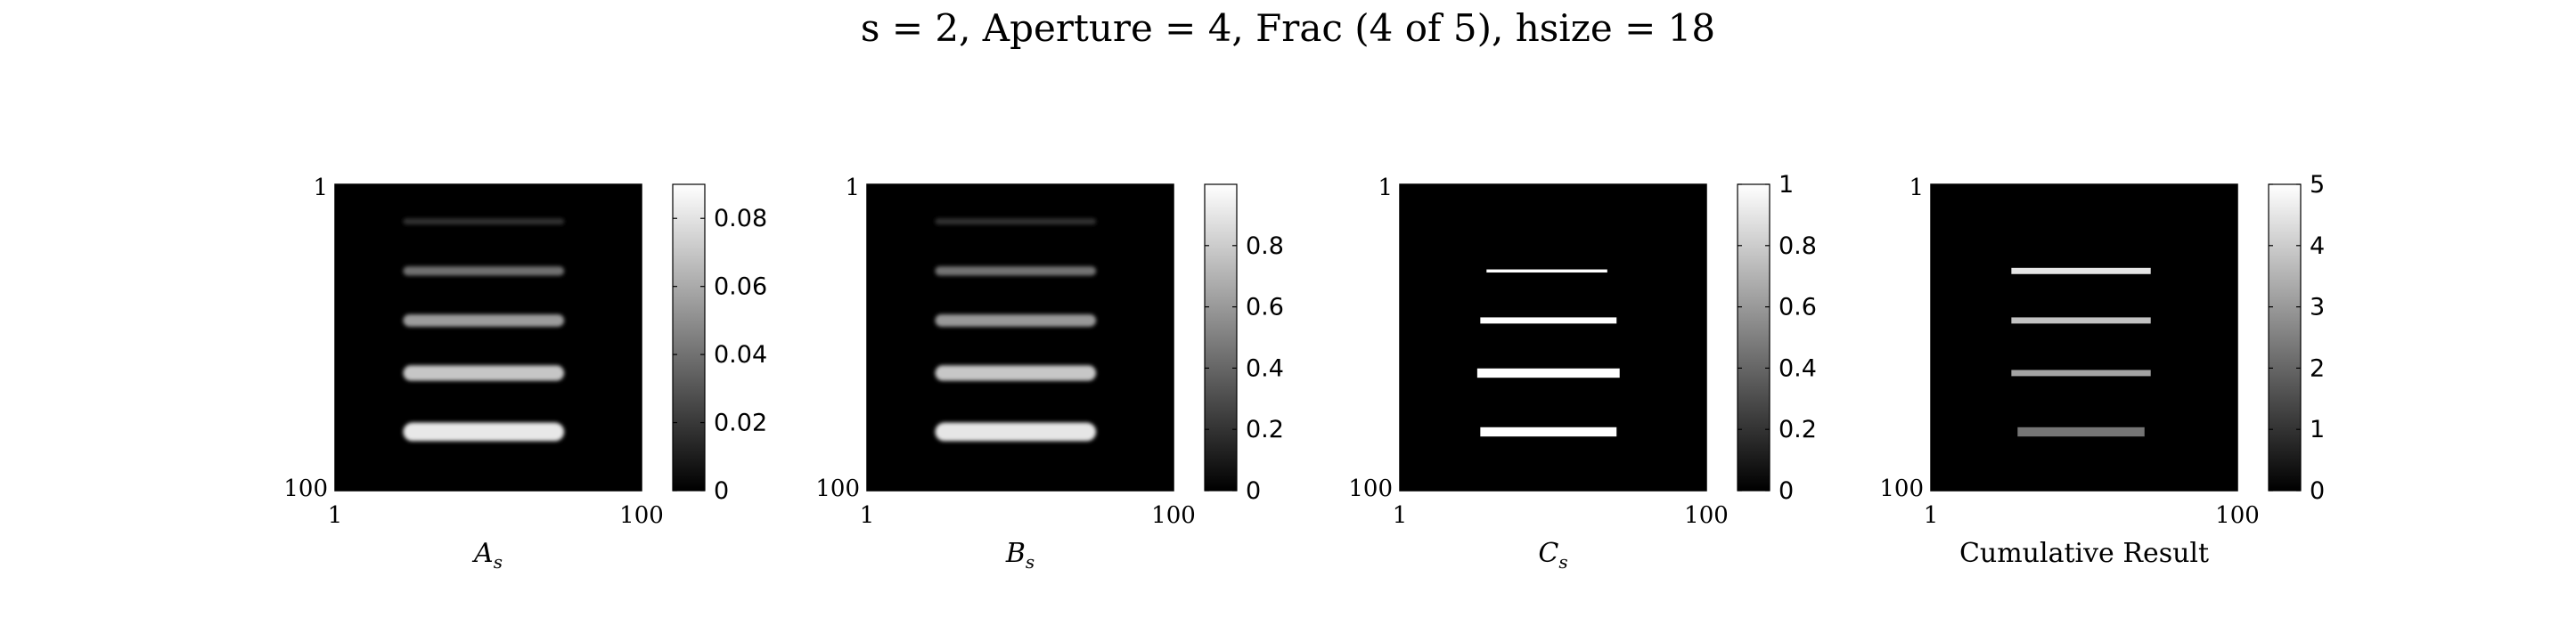 This screenshot has height=626, width=2576. I want to click on colorbar-tick-label: 3, so click(2317, 307).